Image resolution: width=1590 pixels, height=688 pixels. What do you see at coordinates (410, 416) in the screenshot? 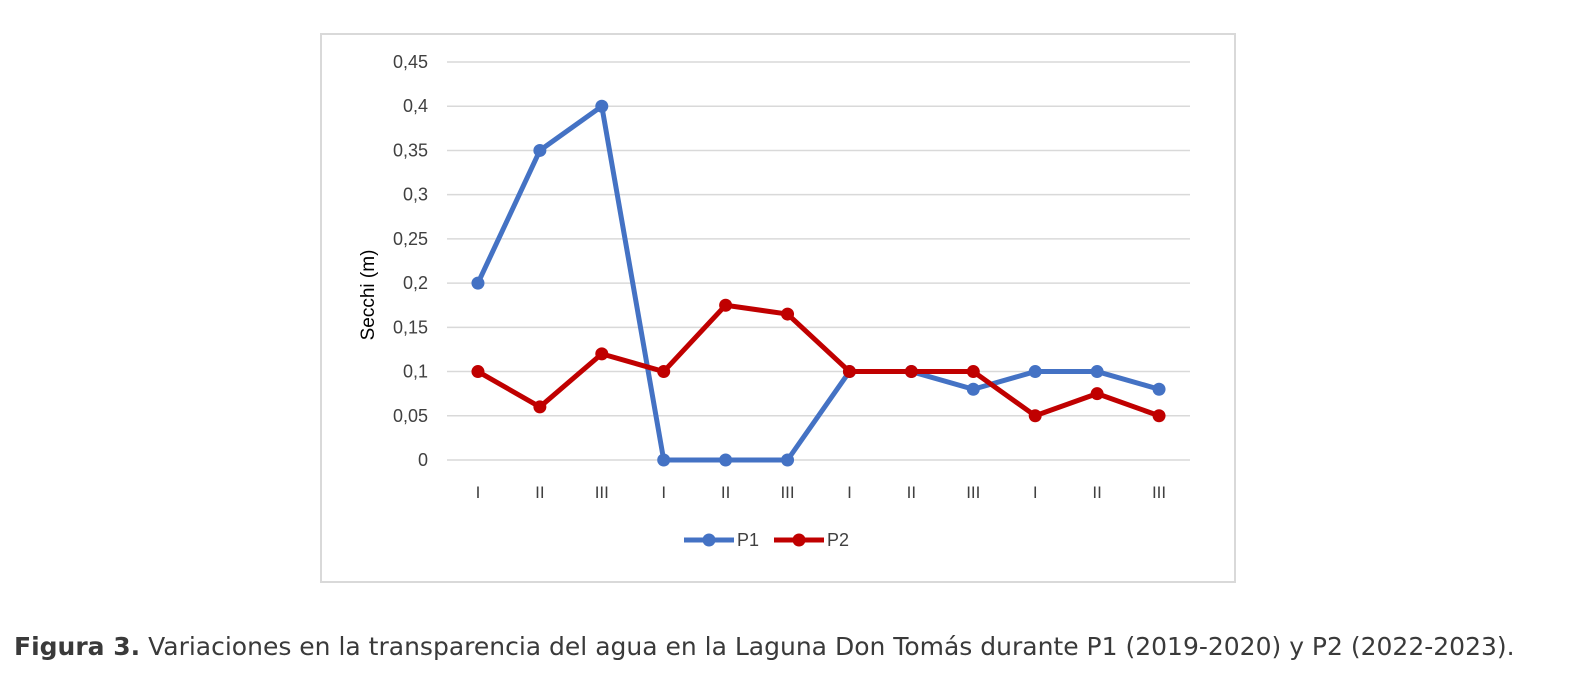
I see `y-tick-label: 0,05` at bounding box center [410, 416].